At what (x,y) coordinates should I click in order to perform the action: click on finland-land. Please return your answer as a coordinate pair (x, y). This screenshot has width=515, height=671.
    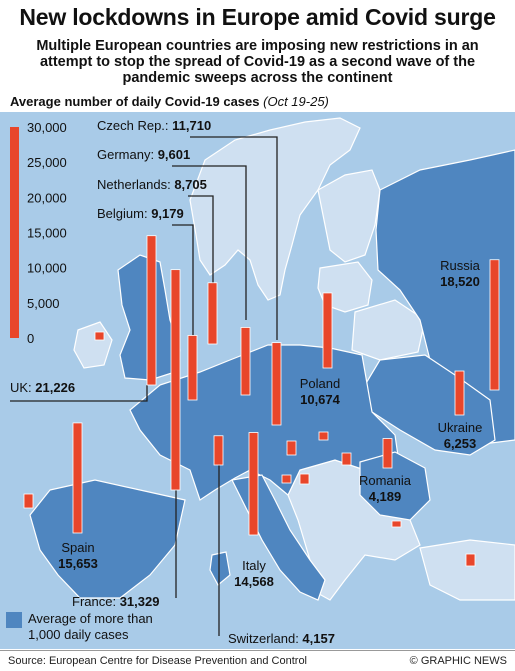
    Looking at the image, I should click on (349, 216).